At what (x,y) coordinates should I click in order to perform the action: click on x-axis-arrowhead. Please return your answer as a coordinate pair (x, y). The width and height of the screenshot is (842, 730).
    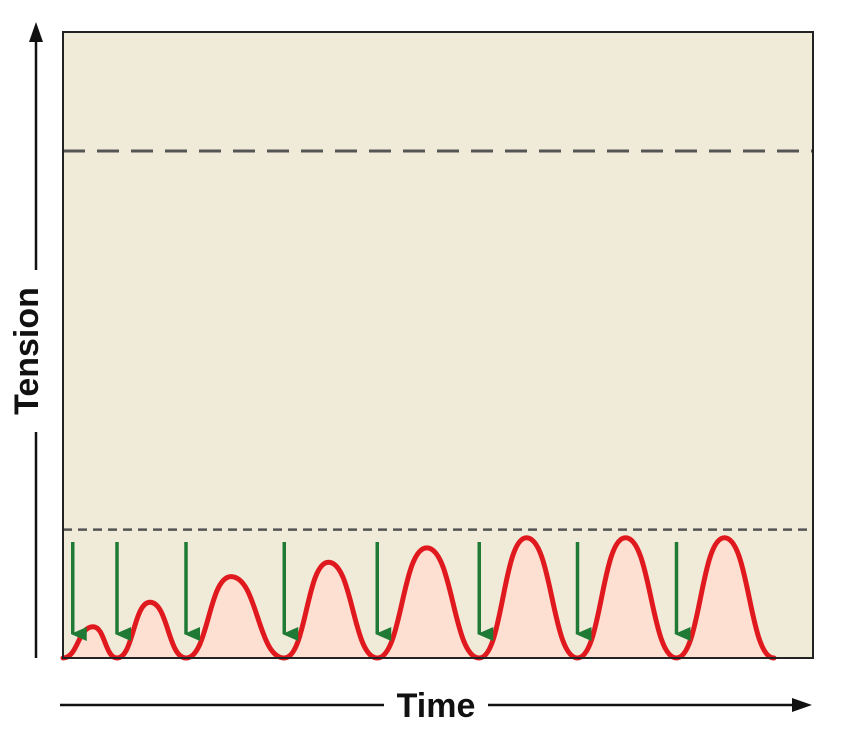
    Looking at the image, I should click on (802, 705).